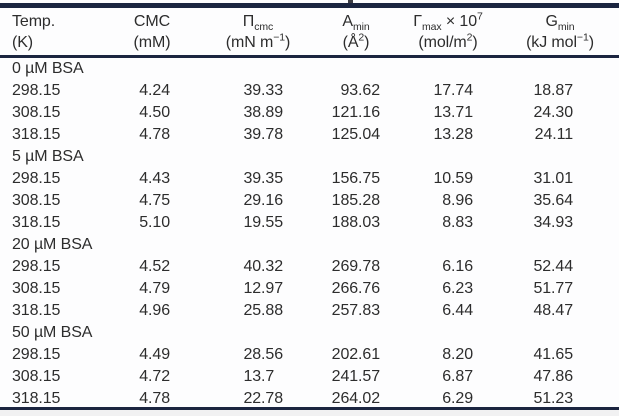 Image resolution: width=619 pixels, height=416 pixels. I want to click on cell-a-min: 188.03, so click(355, 222).